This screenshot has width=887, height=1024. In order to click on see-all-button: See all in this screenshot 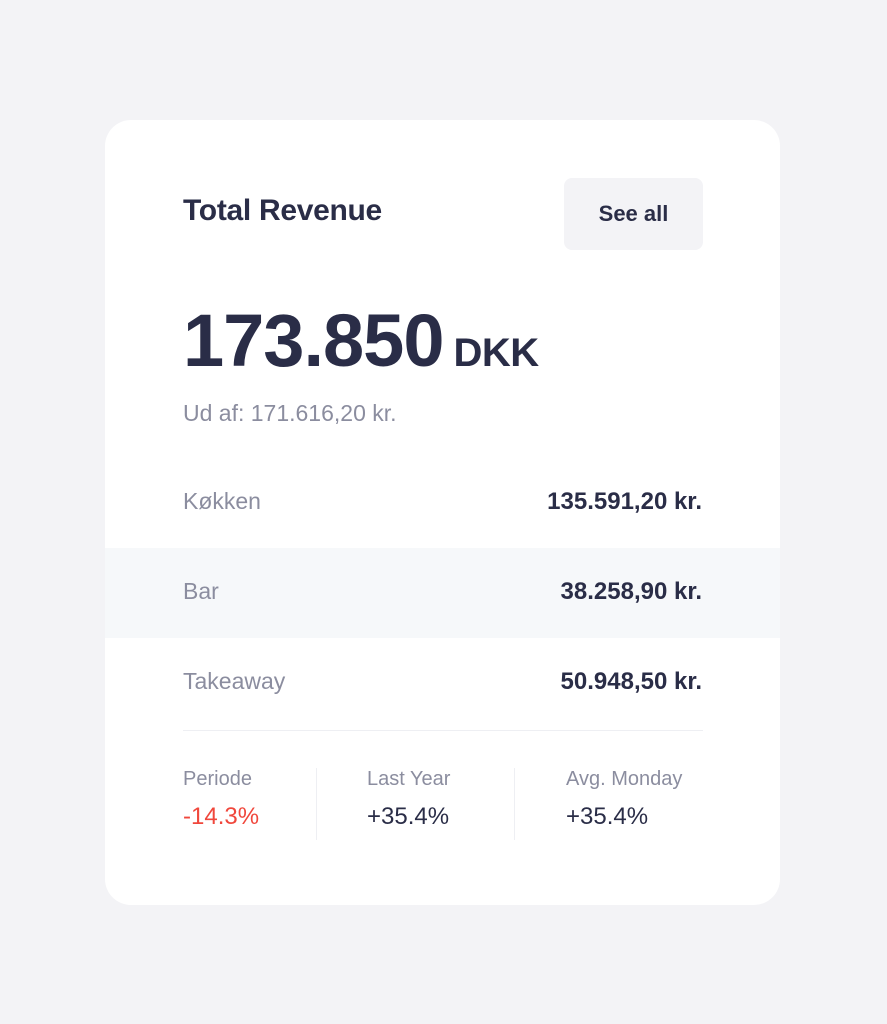, I will do `click(633, 214)`.